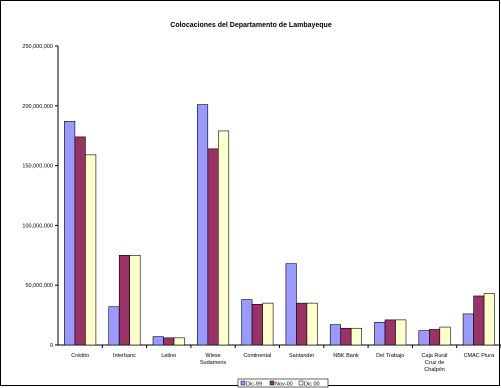 This screenshot has height=388, width=501. Describe the element at coordinates (37, 167) in the screenshot. I see `y-tick-label: 150,000,000` at that location.